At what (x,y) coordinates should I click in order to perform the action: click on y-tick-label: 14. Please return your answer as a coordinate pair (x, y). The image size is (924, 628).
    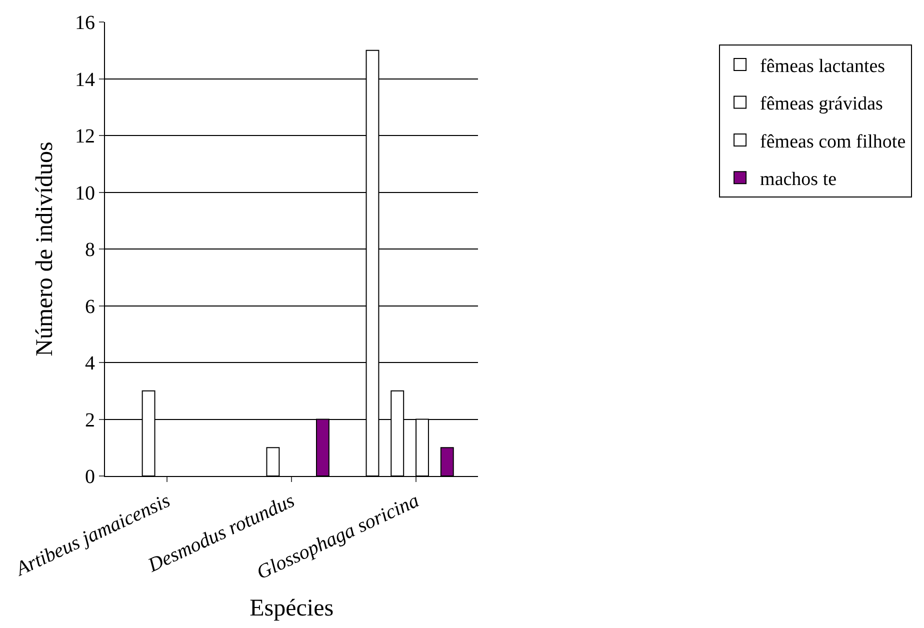
    Looking at the image, I should click on (85, 79).